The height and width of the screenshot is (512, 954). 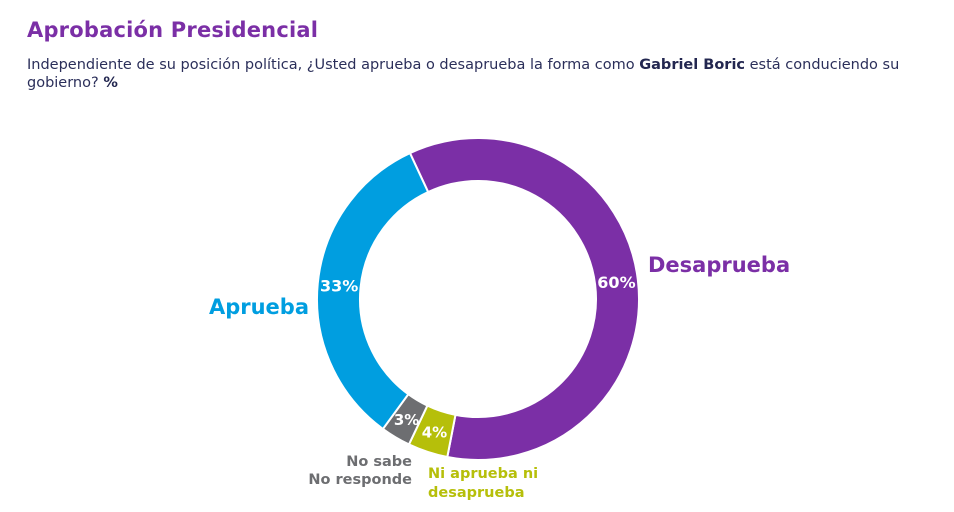 What do you see at coordinates (434, 433) in the screenshot?
I see `value-label-ni-aprueba-ni-desaprueba: 4%` at bounding box center [434, 433].